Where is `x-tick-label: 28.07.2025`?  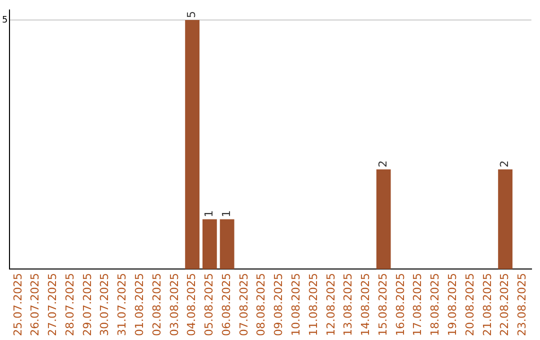 x-tick-label: 28.07.2025 is located at coordinates (69, 304).